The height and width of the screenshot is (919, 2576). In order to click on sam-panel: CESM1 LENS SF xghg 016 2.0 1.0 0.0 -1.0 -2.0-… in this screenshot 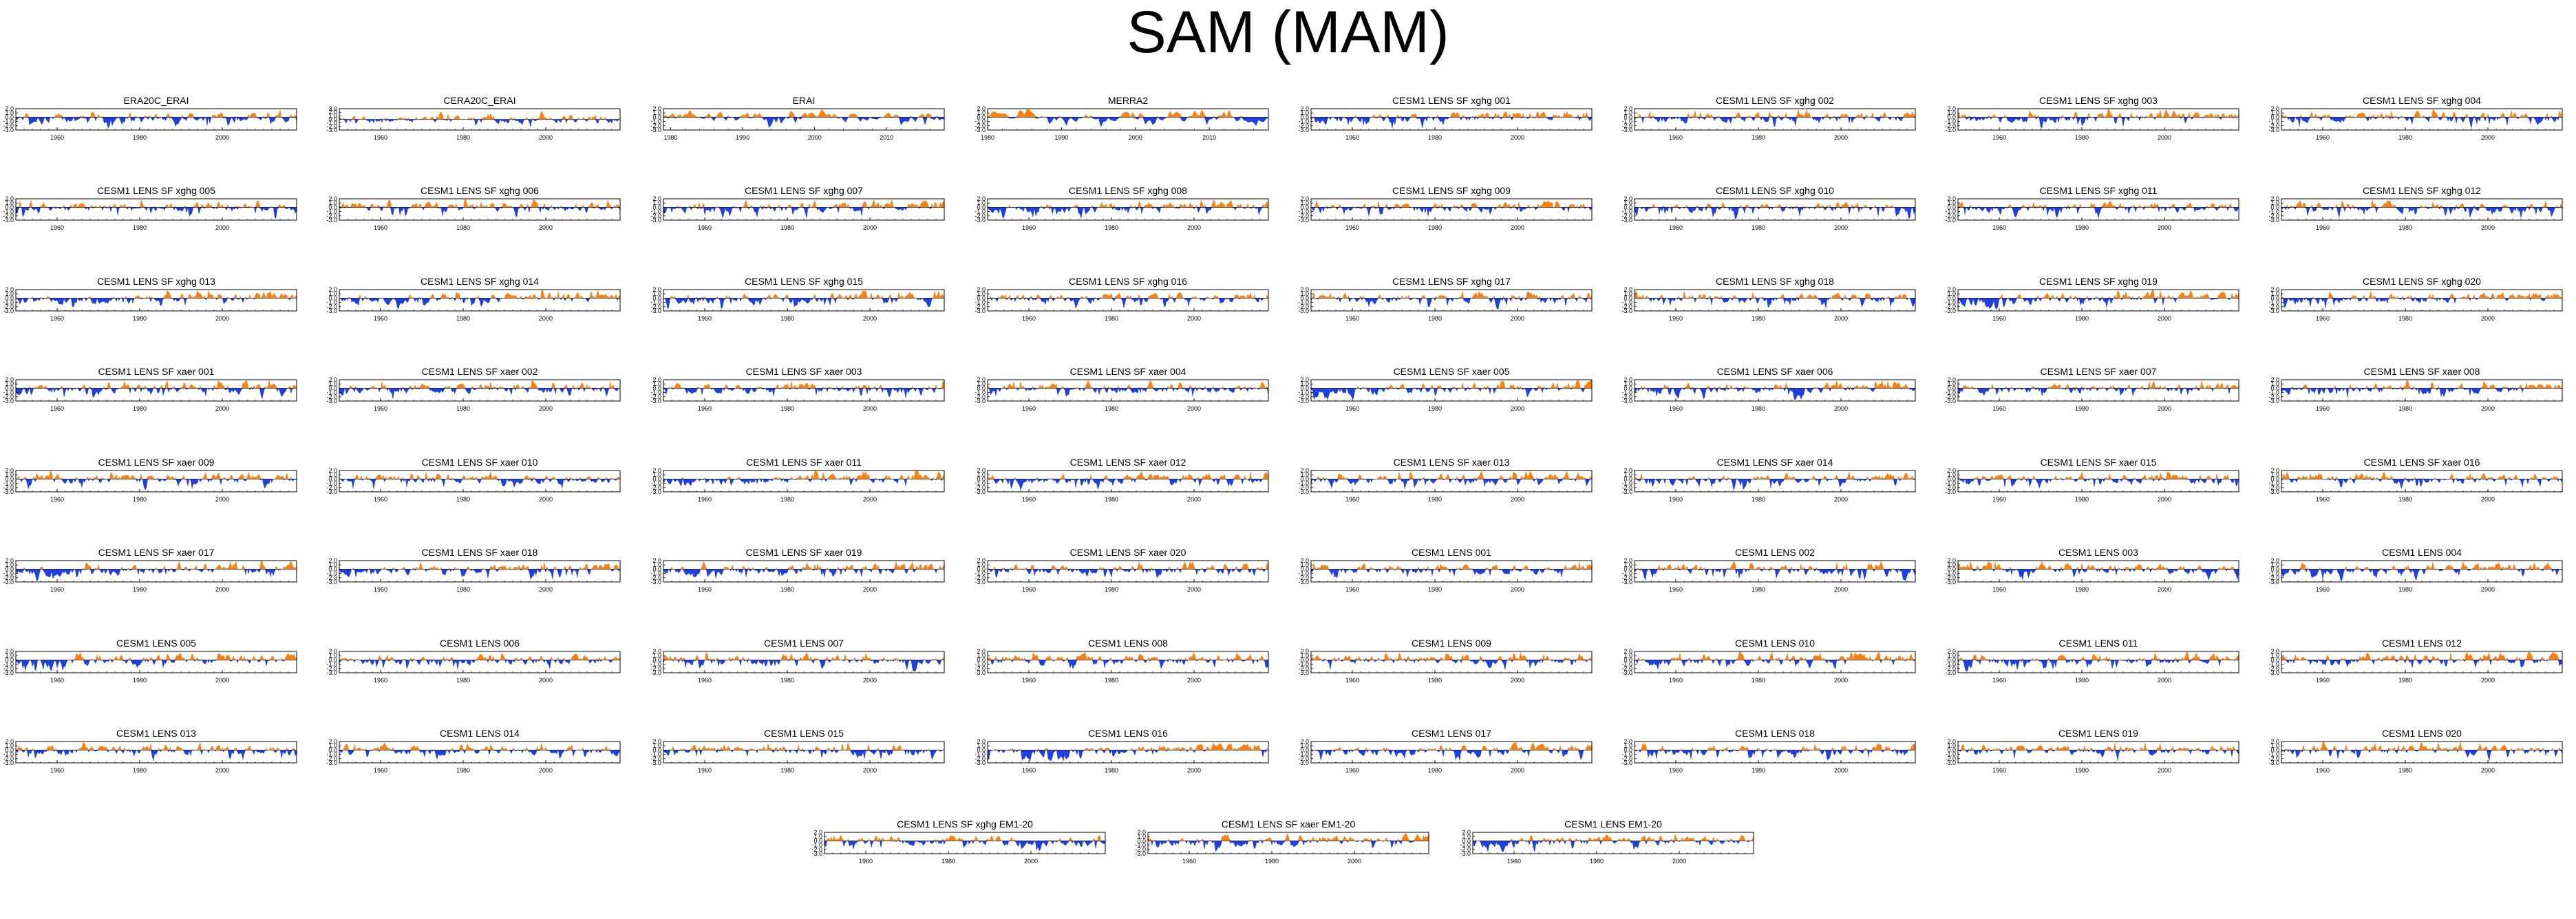, I will do `click(1120, 302)`.